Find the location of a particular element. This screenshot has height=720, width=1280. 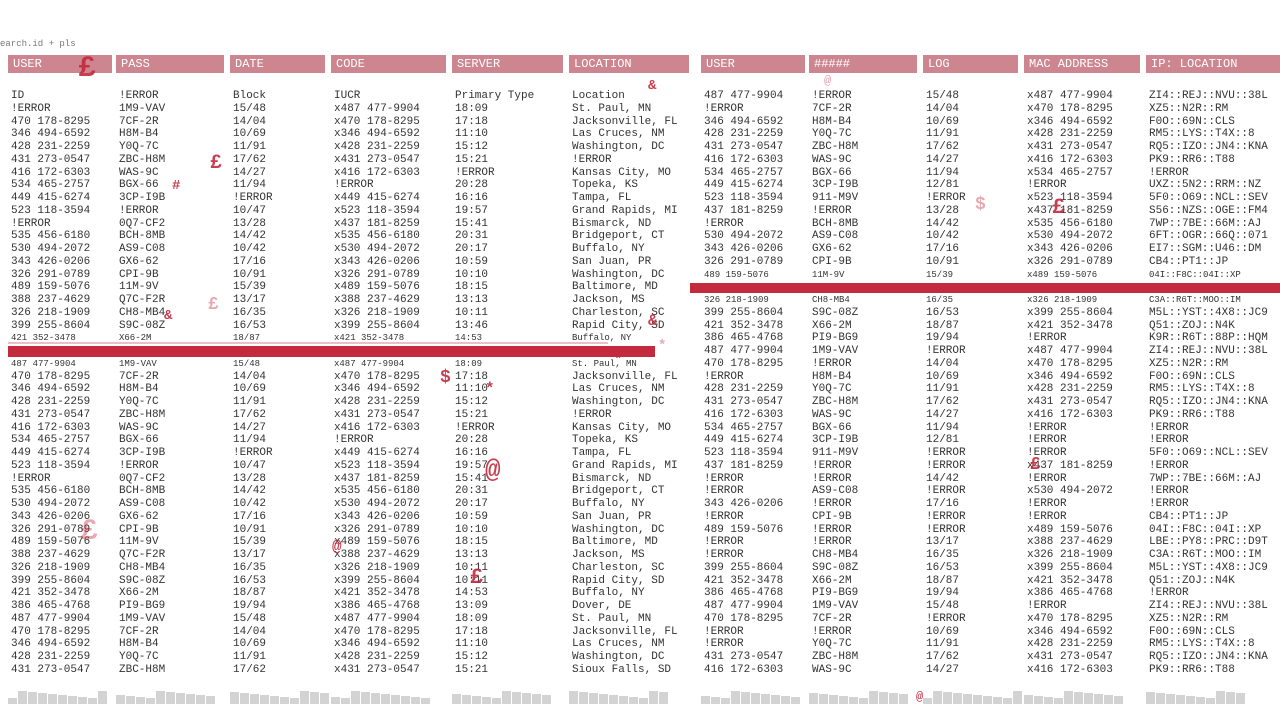

table-cell: Topeka, KS is located at coordinates (605, 440).